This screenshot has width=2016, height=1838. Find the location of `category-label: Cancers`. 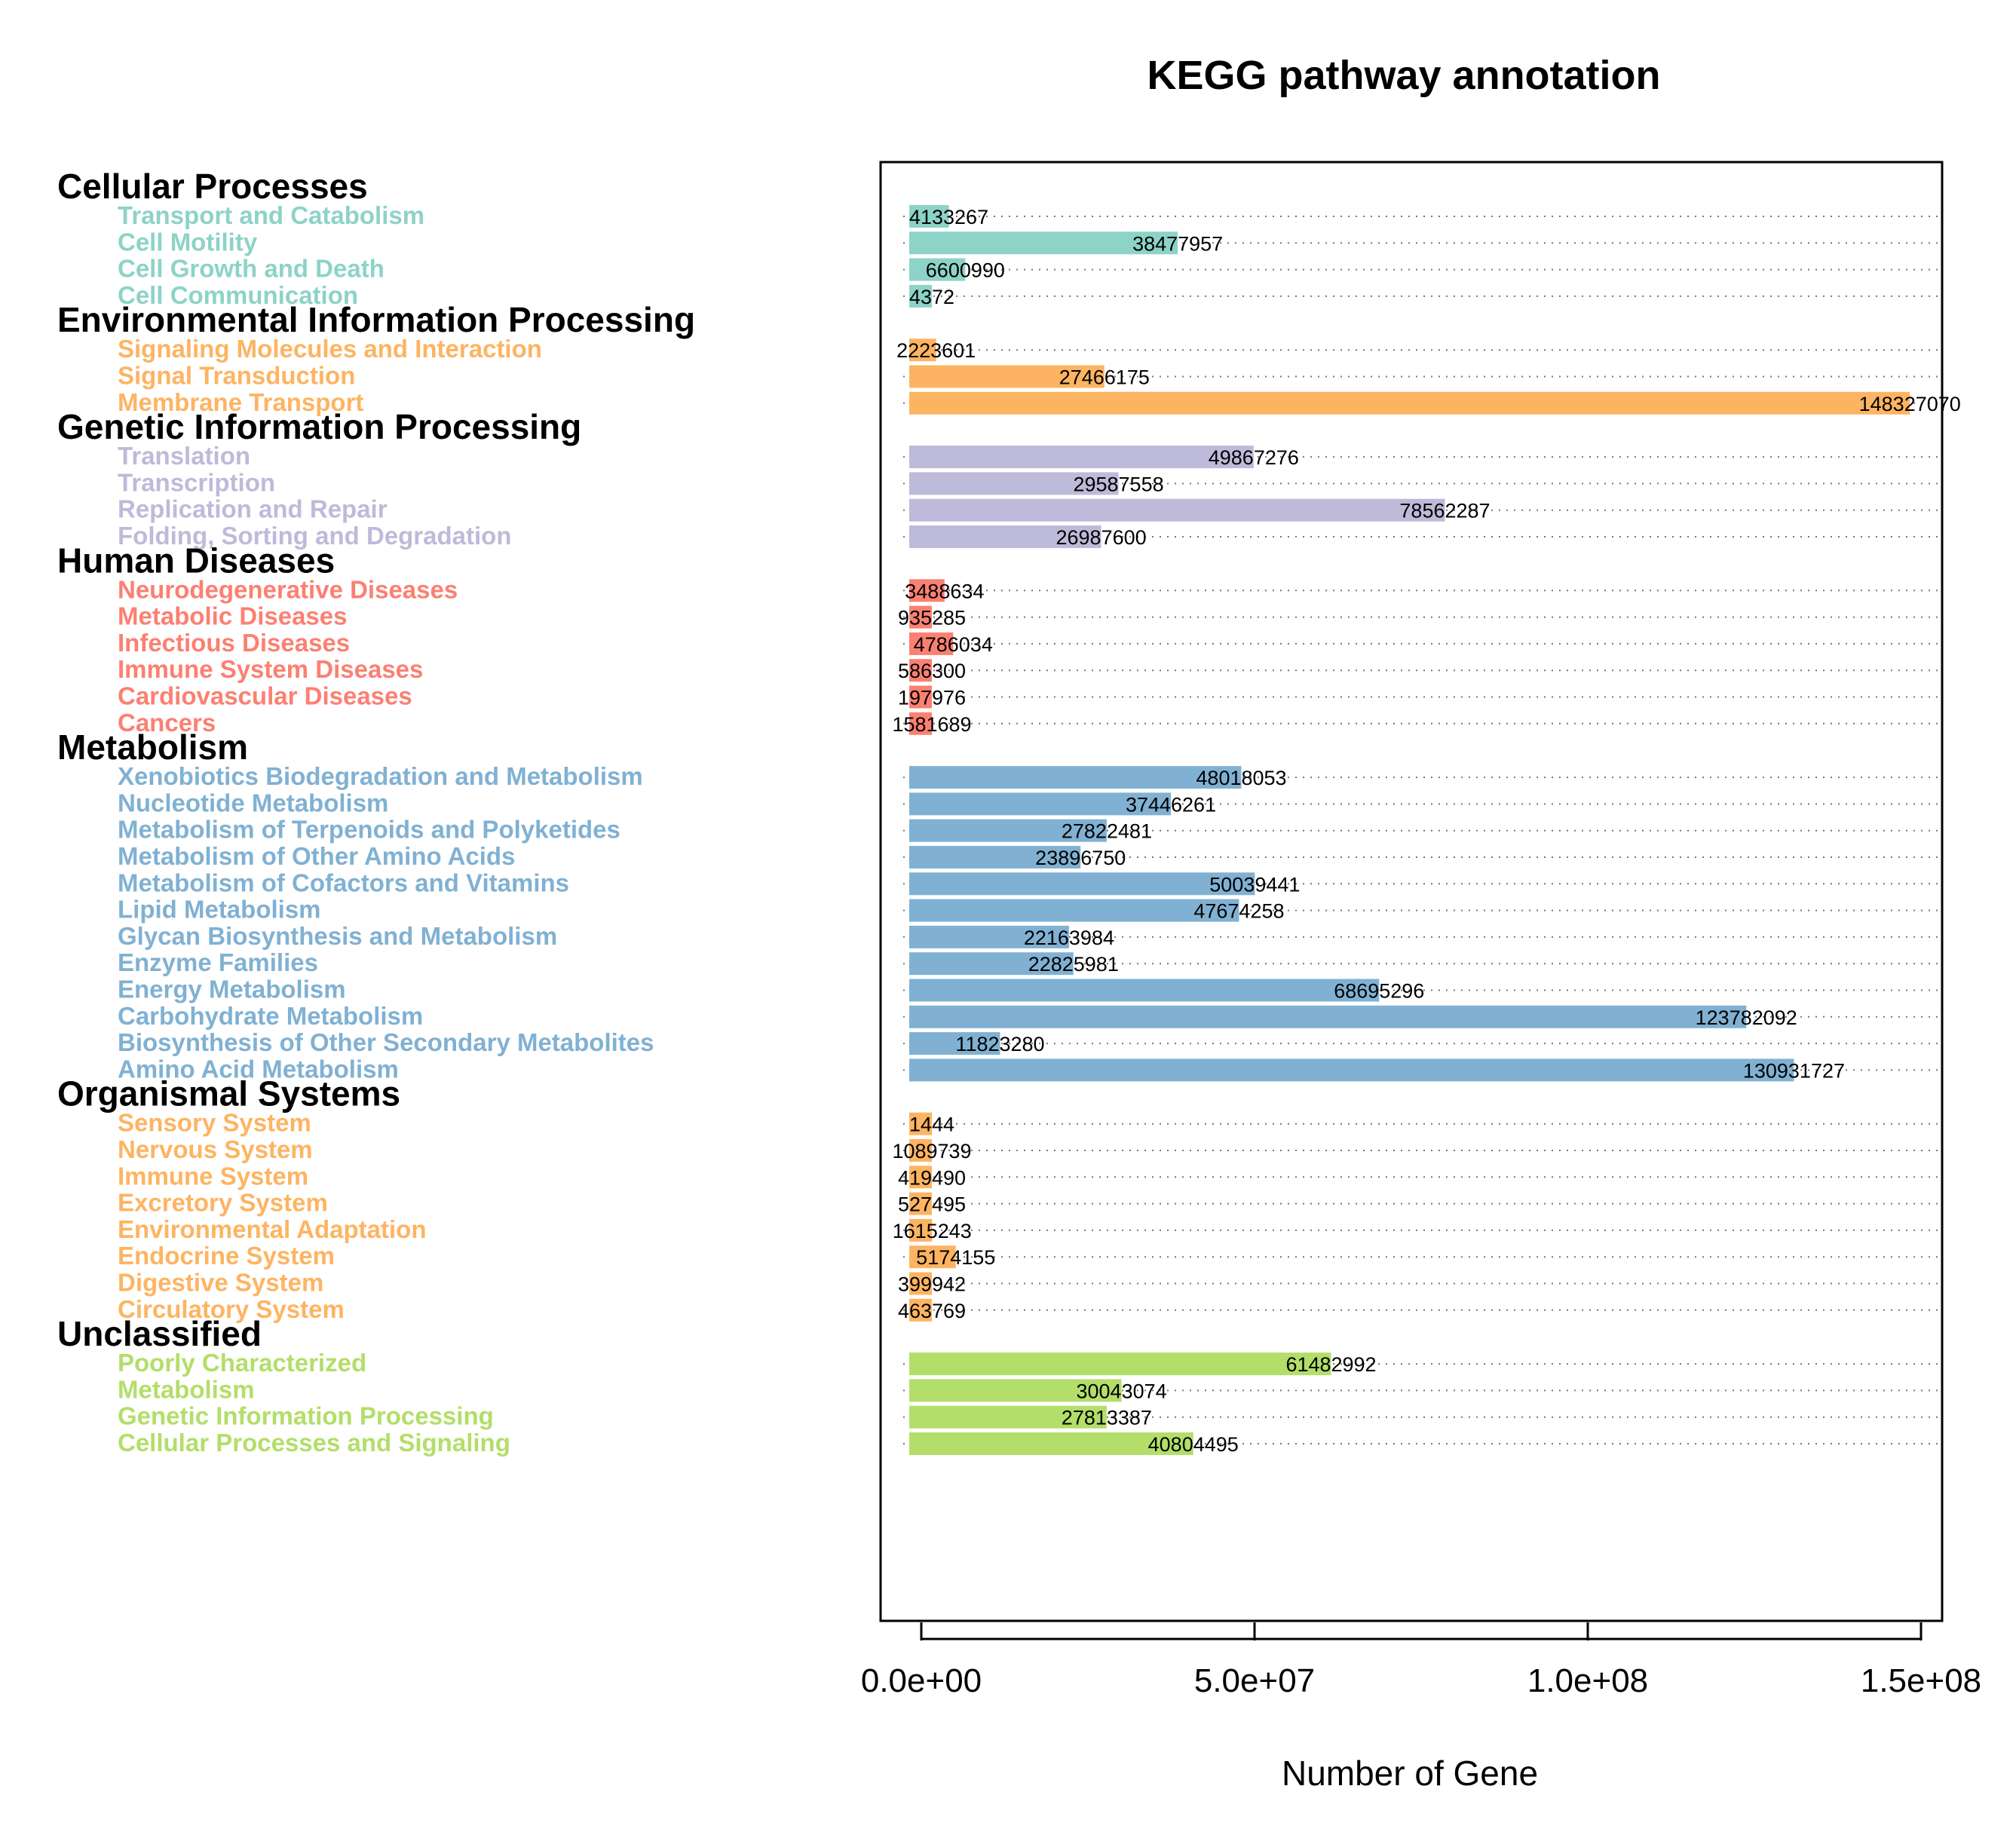

category-label: Cancers is located at coordinates (167, 723).